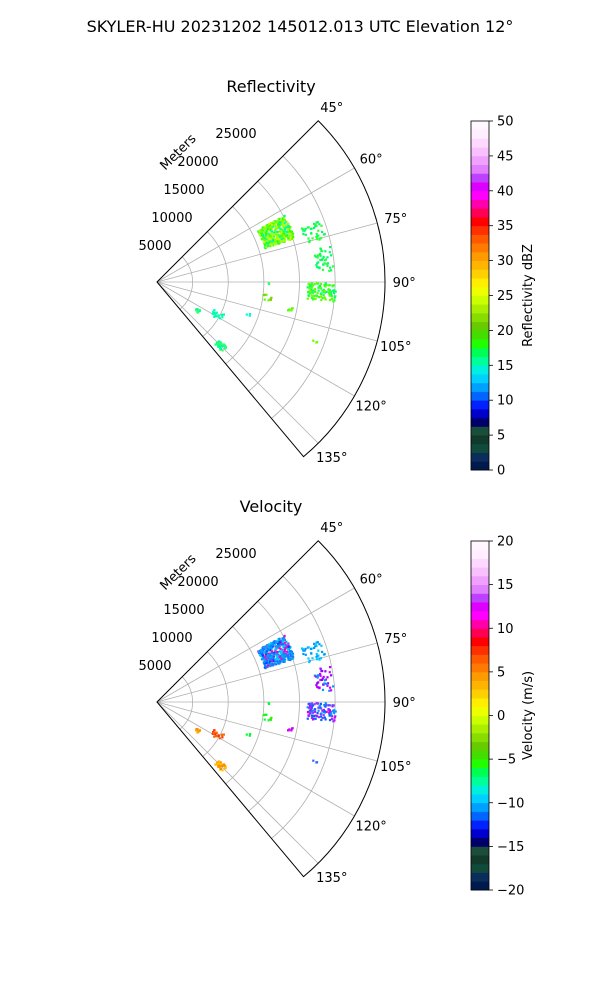 This screenshot has width=600, height=1000. I want to click on colorbar-tick-label: −20, so click(510, 891).